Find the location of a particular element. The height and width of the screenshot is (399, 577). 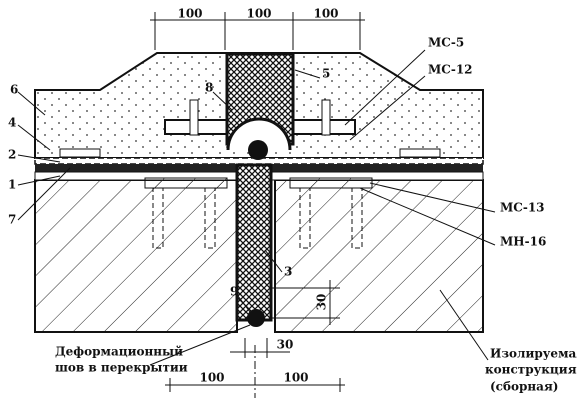

callout: МС-13 is located at coordinates (522, 208).